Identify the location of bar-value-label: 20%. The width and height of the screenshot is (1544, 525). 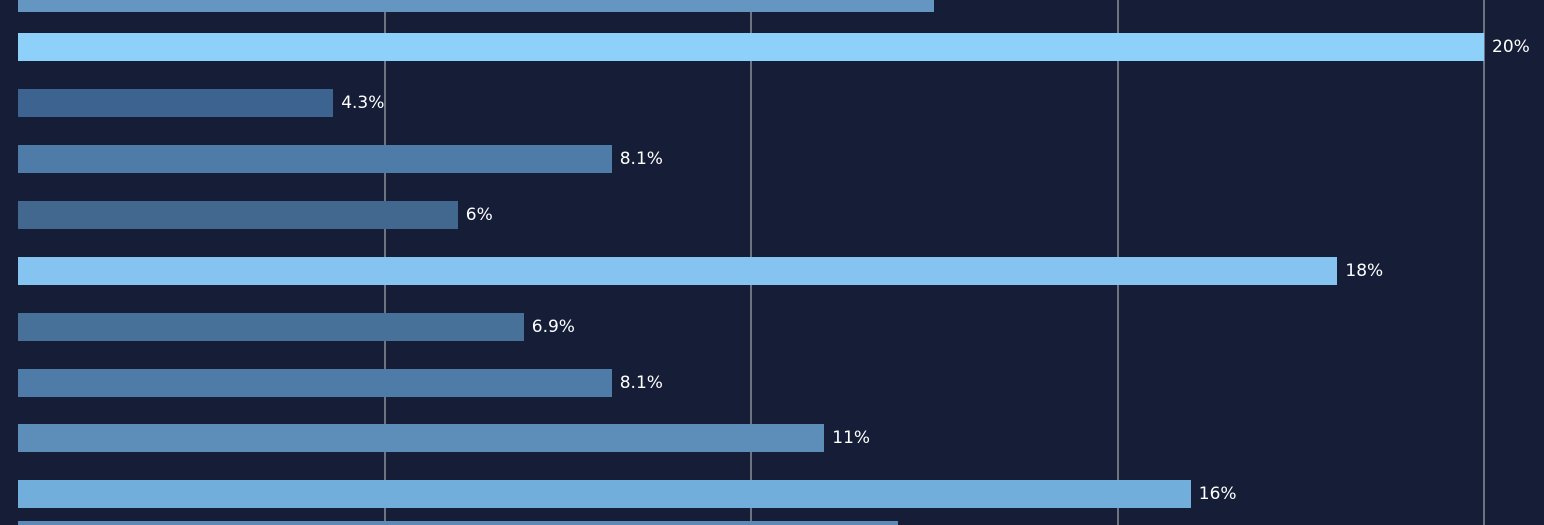
(1511, 47).